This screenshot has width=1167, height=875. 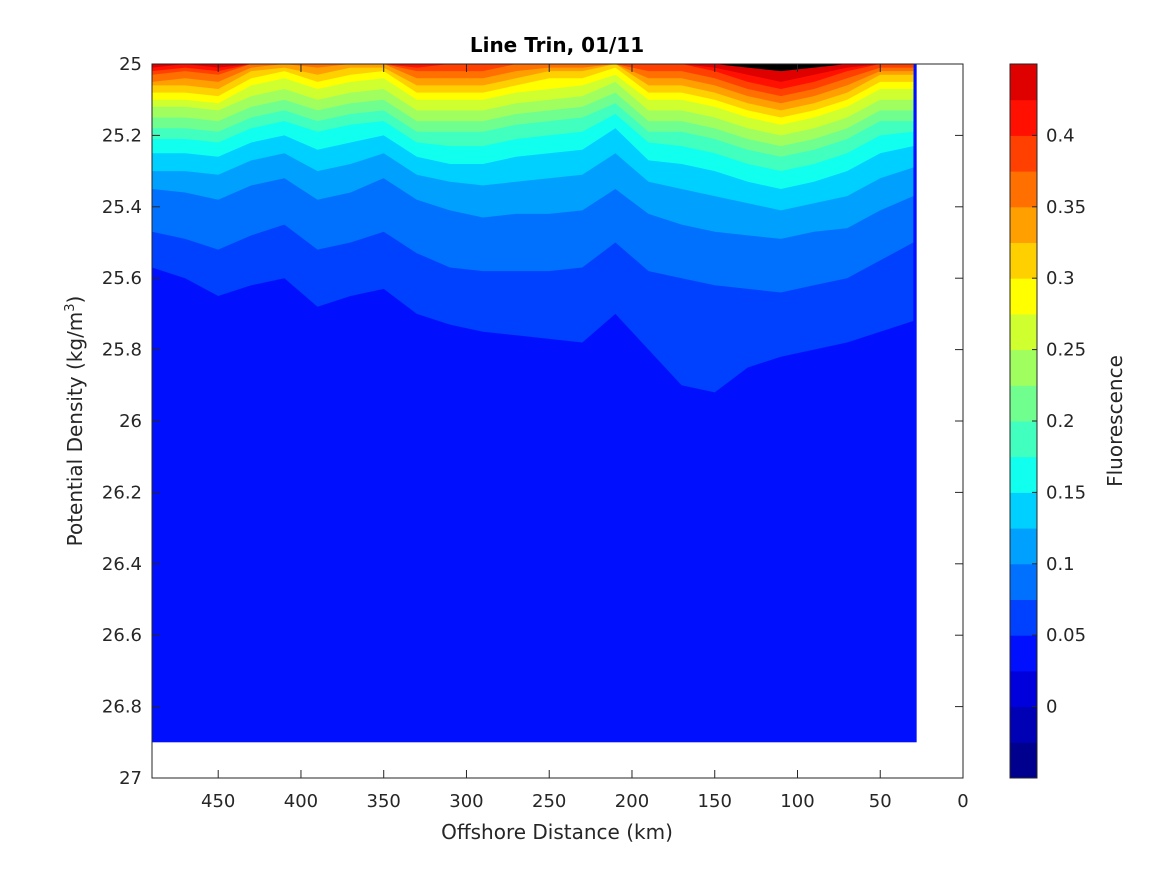 I want to click on colorbar-tick-label: 0, so click(x=1051, y=707).